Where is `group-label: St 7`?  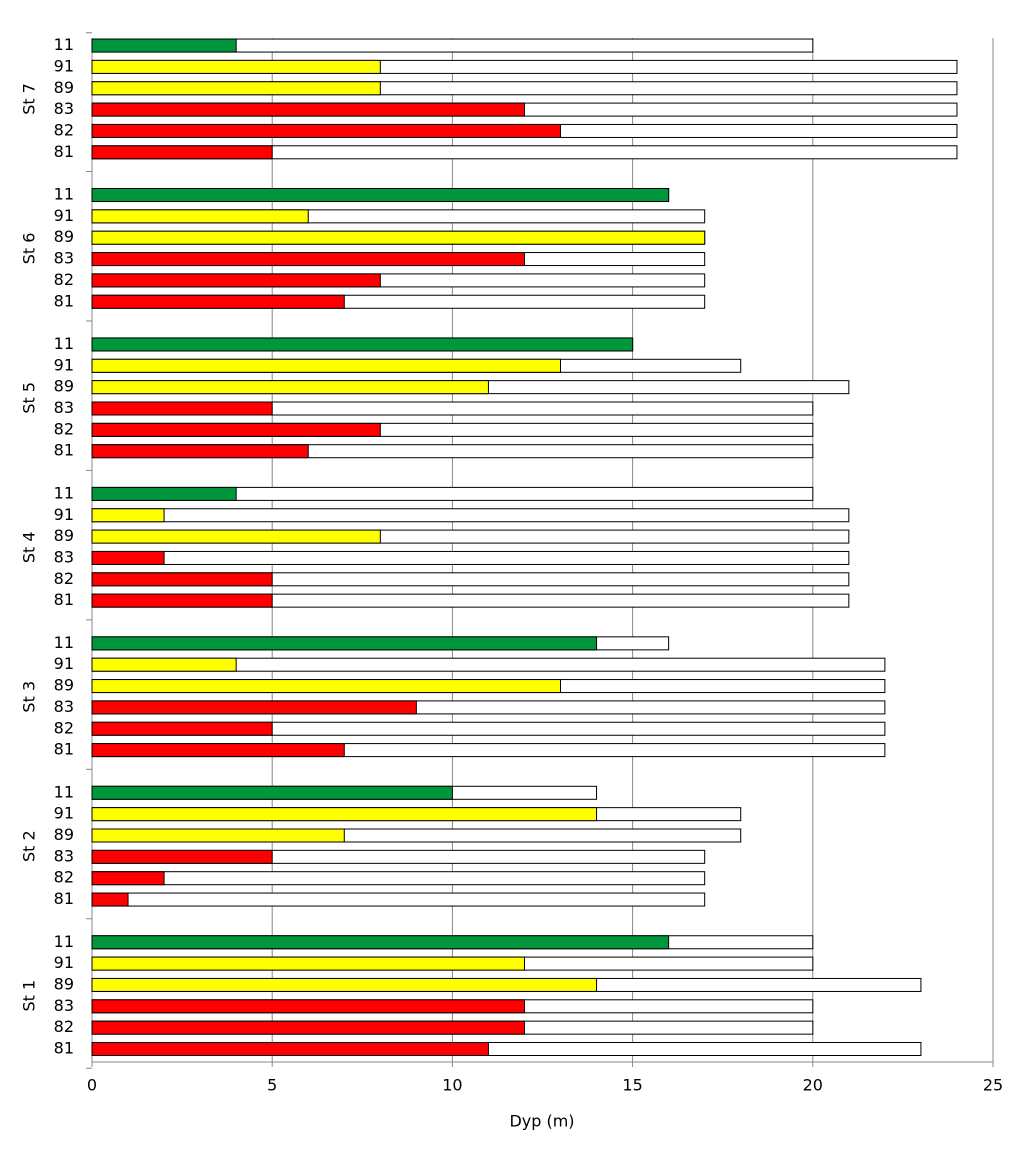
group-label: St 7 is located at coordinates (29, 99).